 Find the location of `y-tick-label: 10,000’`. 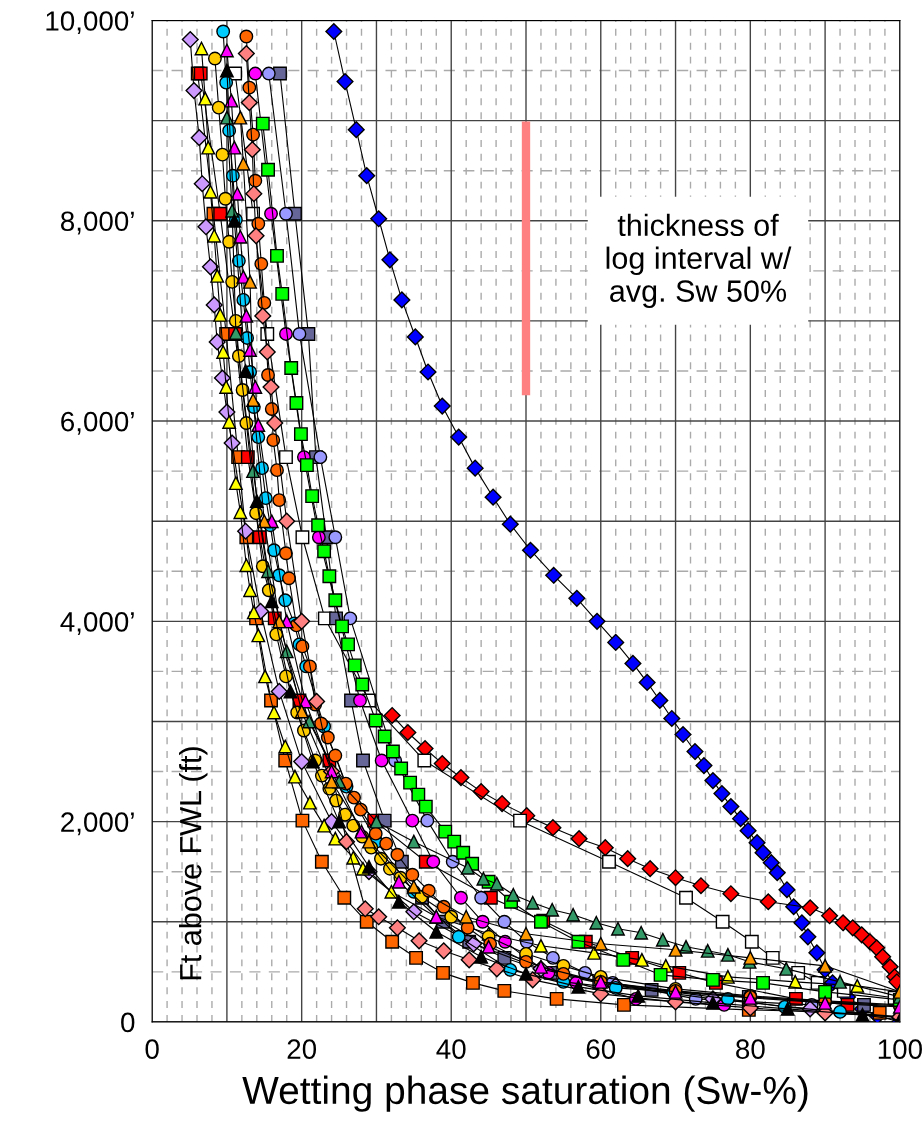

y-tick-label: 10,000’ is located at coordinates (90, 23).